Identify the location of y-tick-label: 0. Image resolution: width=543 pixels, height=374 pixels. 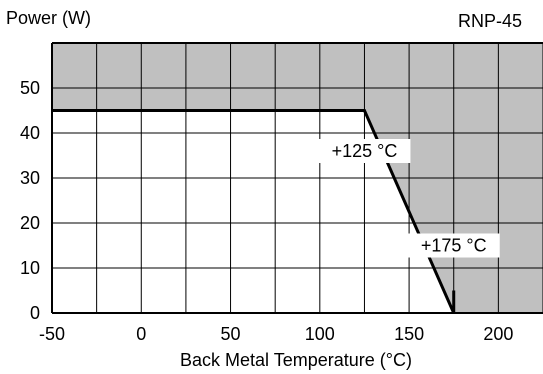
(35, 313).